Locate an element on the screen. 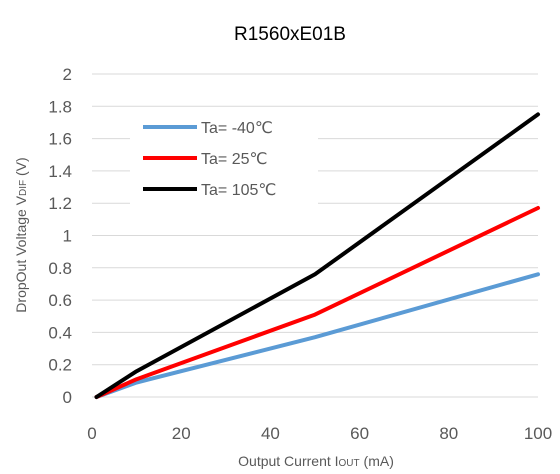  y-tick-label: 0.2 is located at coordinates (60, 365).